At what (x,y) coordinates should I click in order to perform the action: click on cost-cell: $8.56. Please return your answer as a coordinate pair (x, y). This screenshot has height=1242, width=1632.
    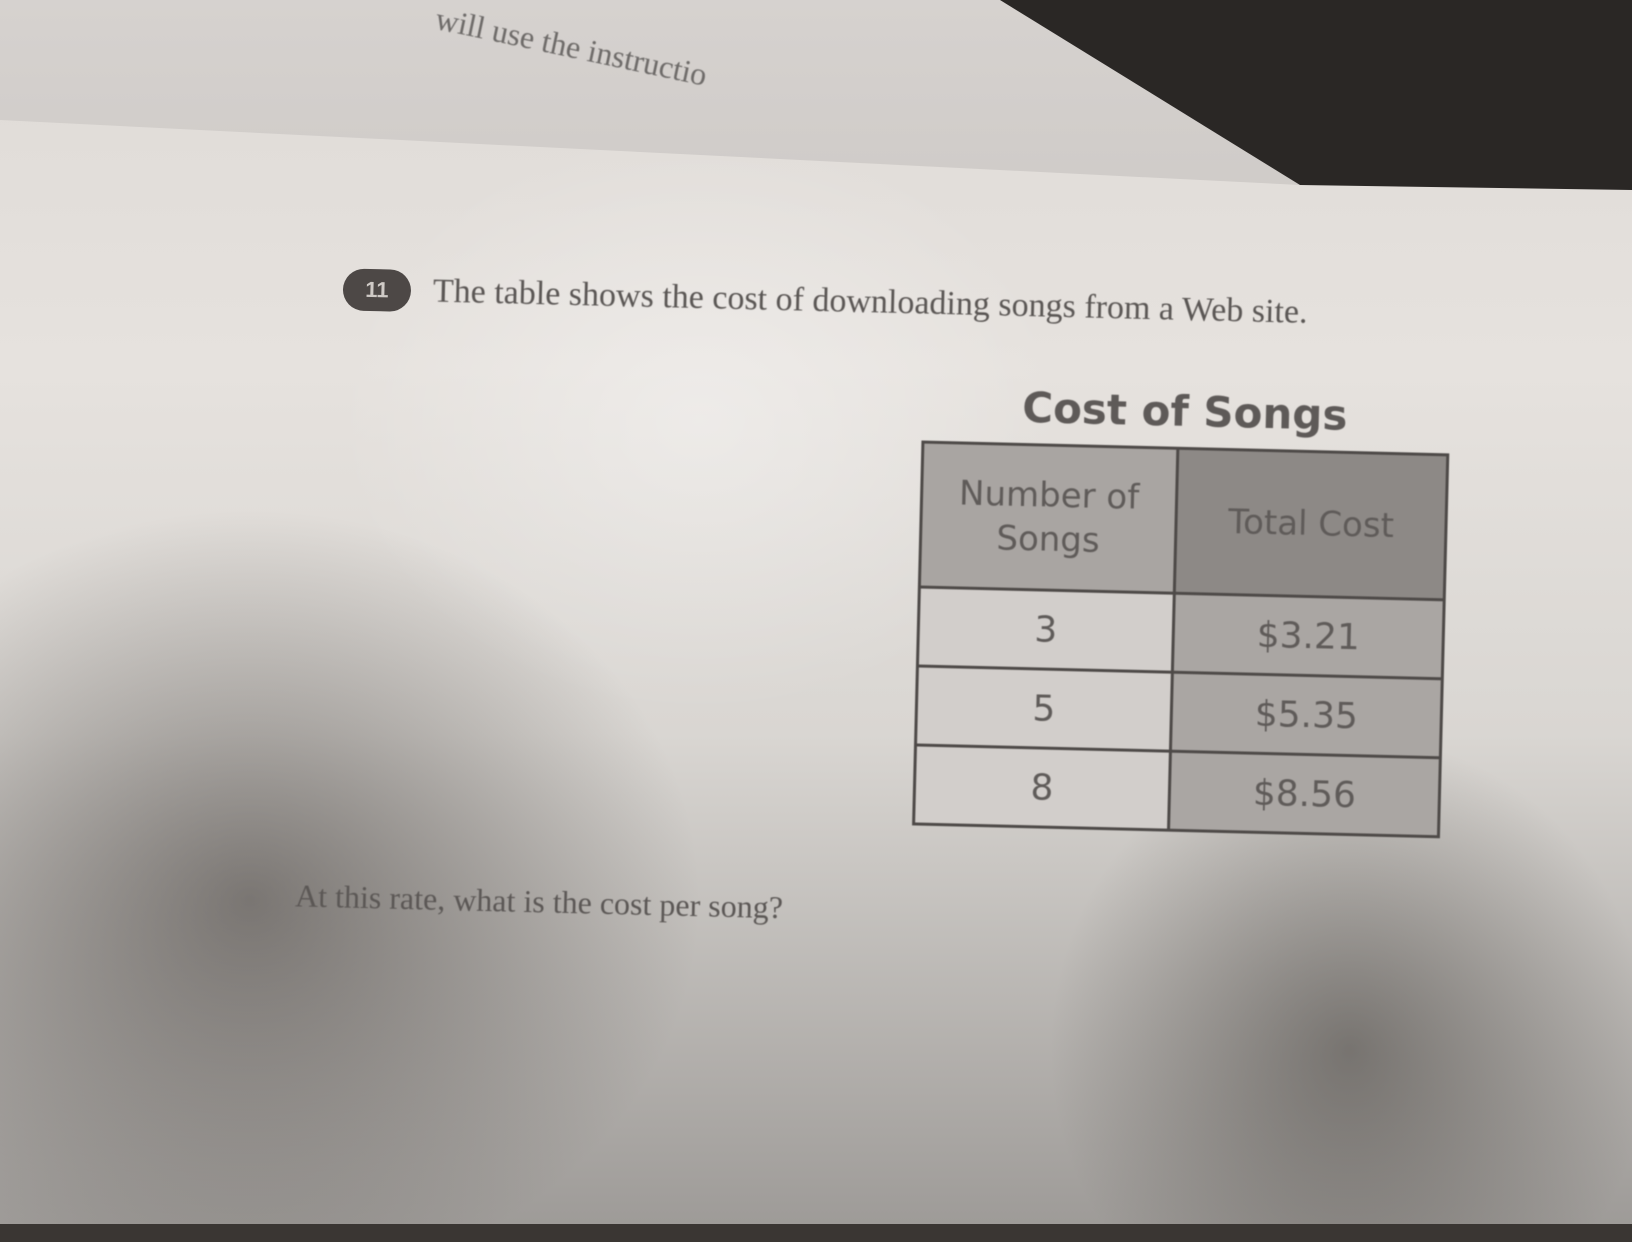
    Looking at the image, I should click on (1304, 794).